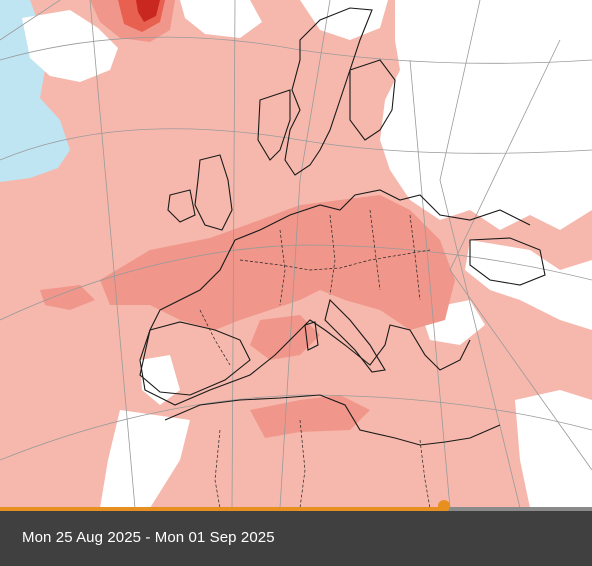  I want to click on date-caption-bar: Mon 25 Aug 2025 - Mon 01 Sep 2025, so click(296, 538).